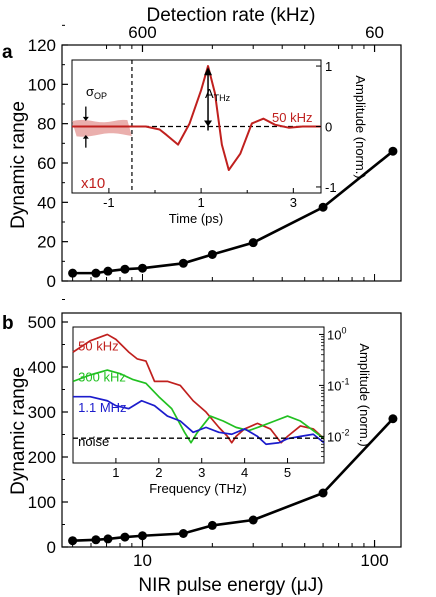 The height and width of the screenshot is (597, 436). What do you see at coordinates (374, 560) in the screenshot?
I see `x-tick-label: 100` at bounding box center [374, 560].